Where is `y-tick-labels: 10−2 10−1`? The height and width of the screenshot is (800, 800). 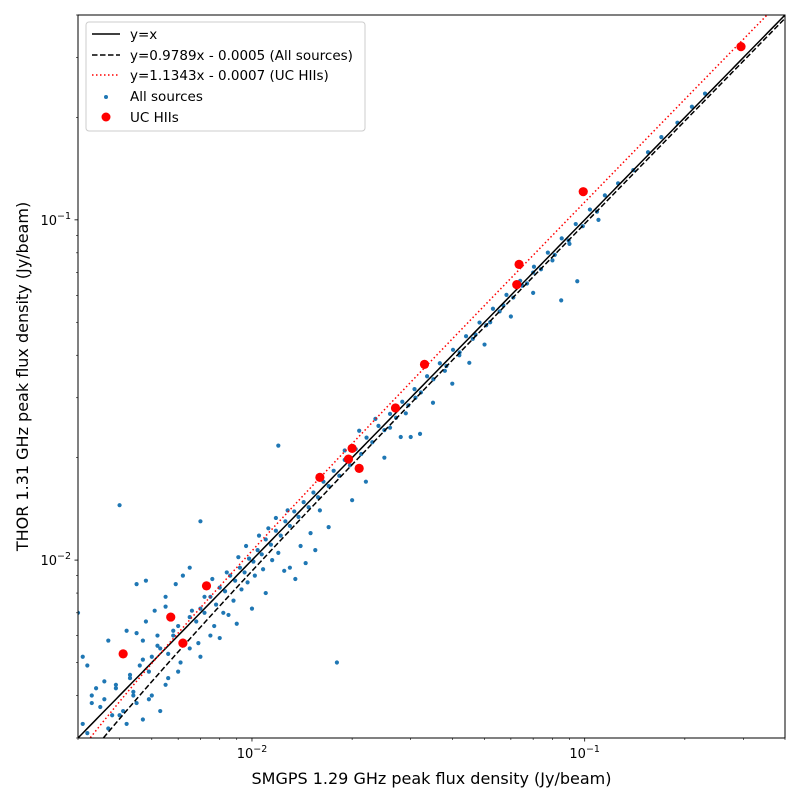
y-tick-labels: 10−2 10−1 is located at coordinates (55, 390).